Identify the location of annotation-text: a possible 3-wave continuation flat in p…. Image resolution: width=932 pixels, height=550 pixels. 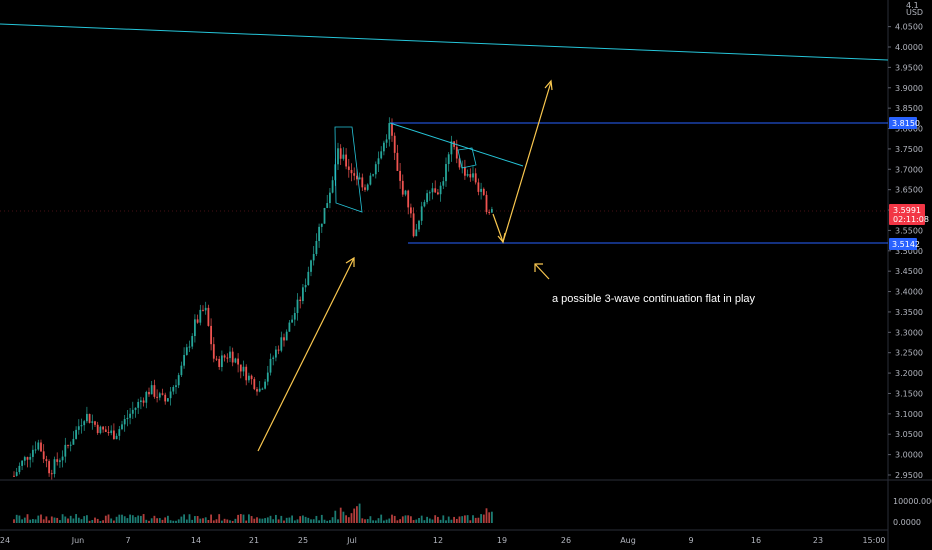
(654, 299).